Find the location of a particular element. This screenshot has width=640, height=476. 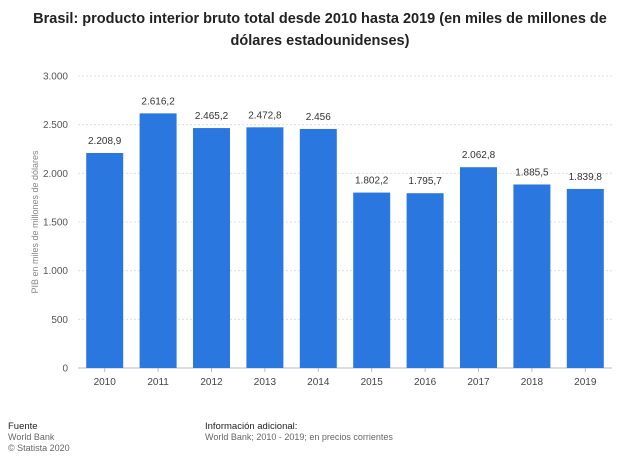

x-tick-label: 2010 is located at coordinates (105, 382).